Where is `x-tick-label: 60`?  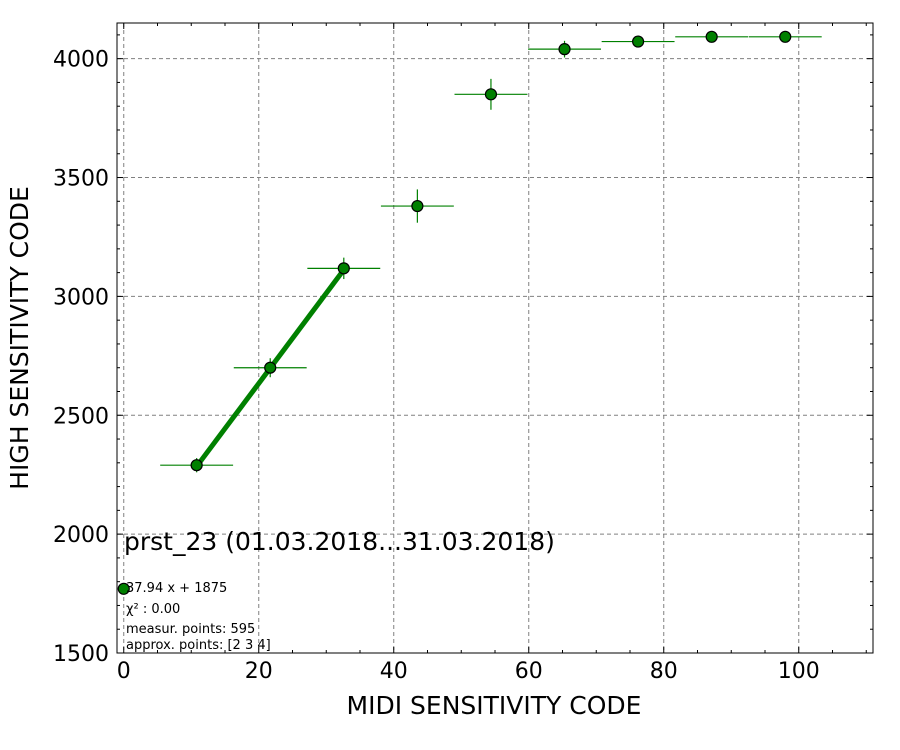
x-tick-label: 60 is located at coordinates (529, 671).